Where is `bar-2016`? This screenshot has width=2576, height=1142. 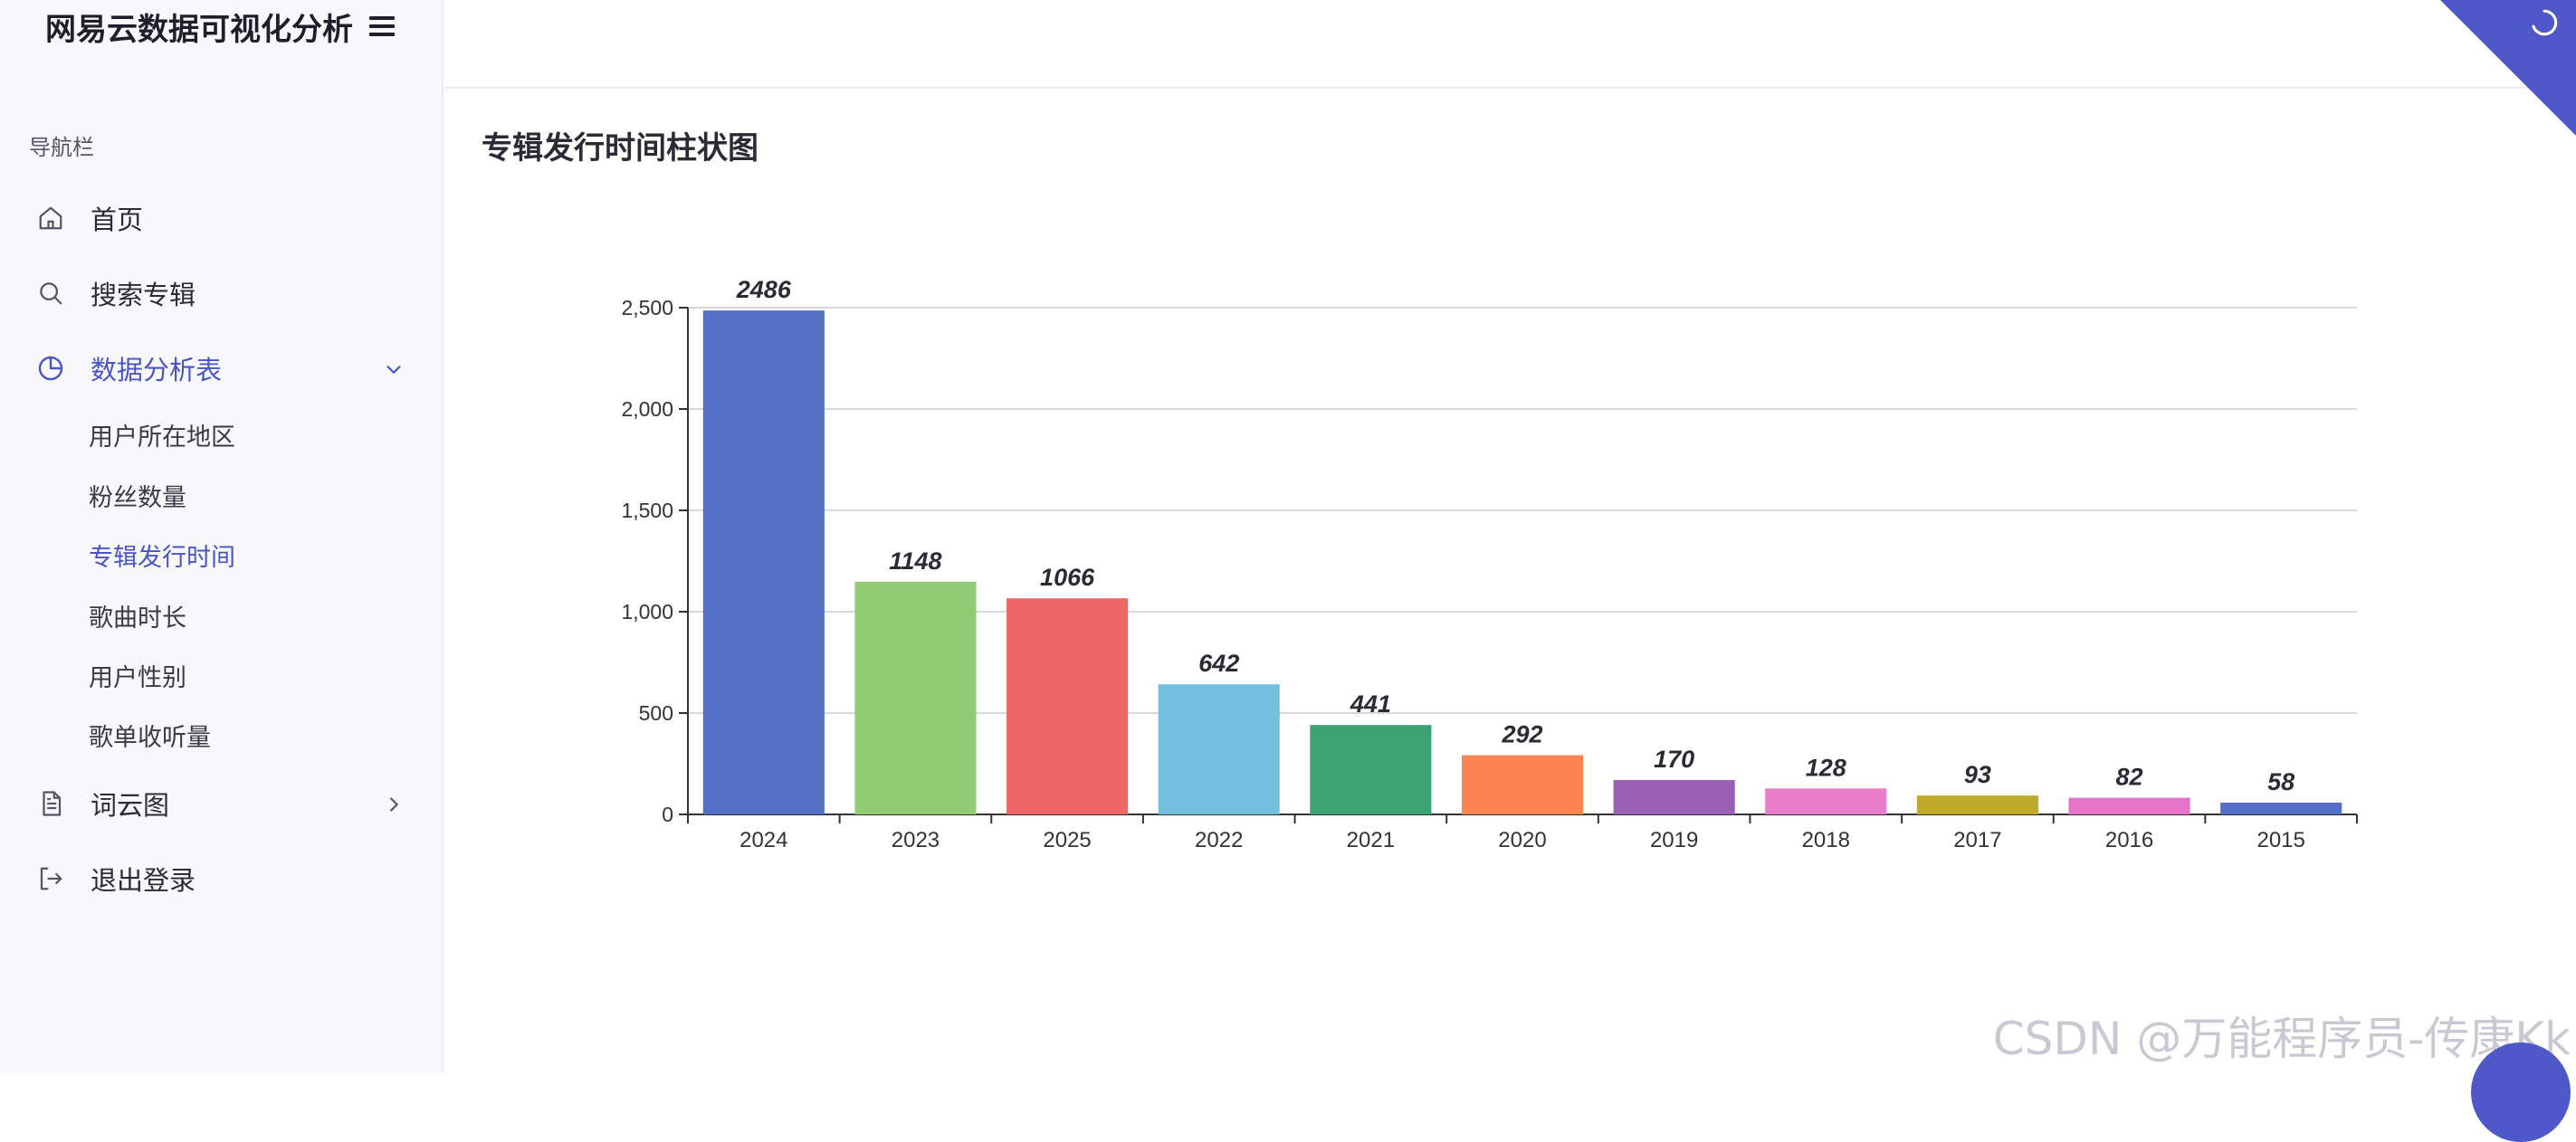
bar-2016 is located at coordinates (2129, 806).